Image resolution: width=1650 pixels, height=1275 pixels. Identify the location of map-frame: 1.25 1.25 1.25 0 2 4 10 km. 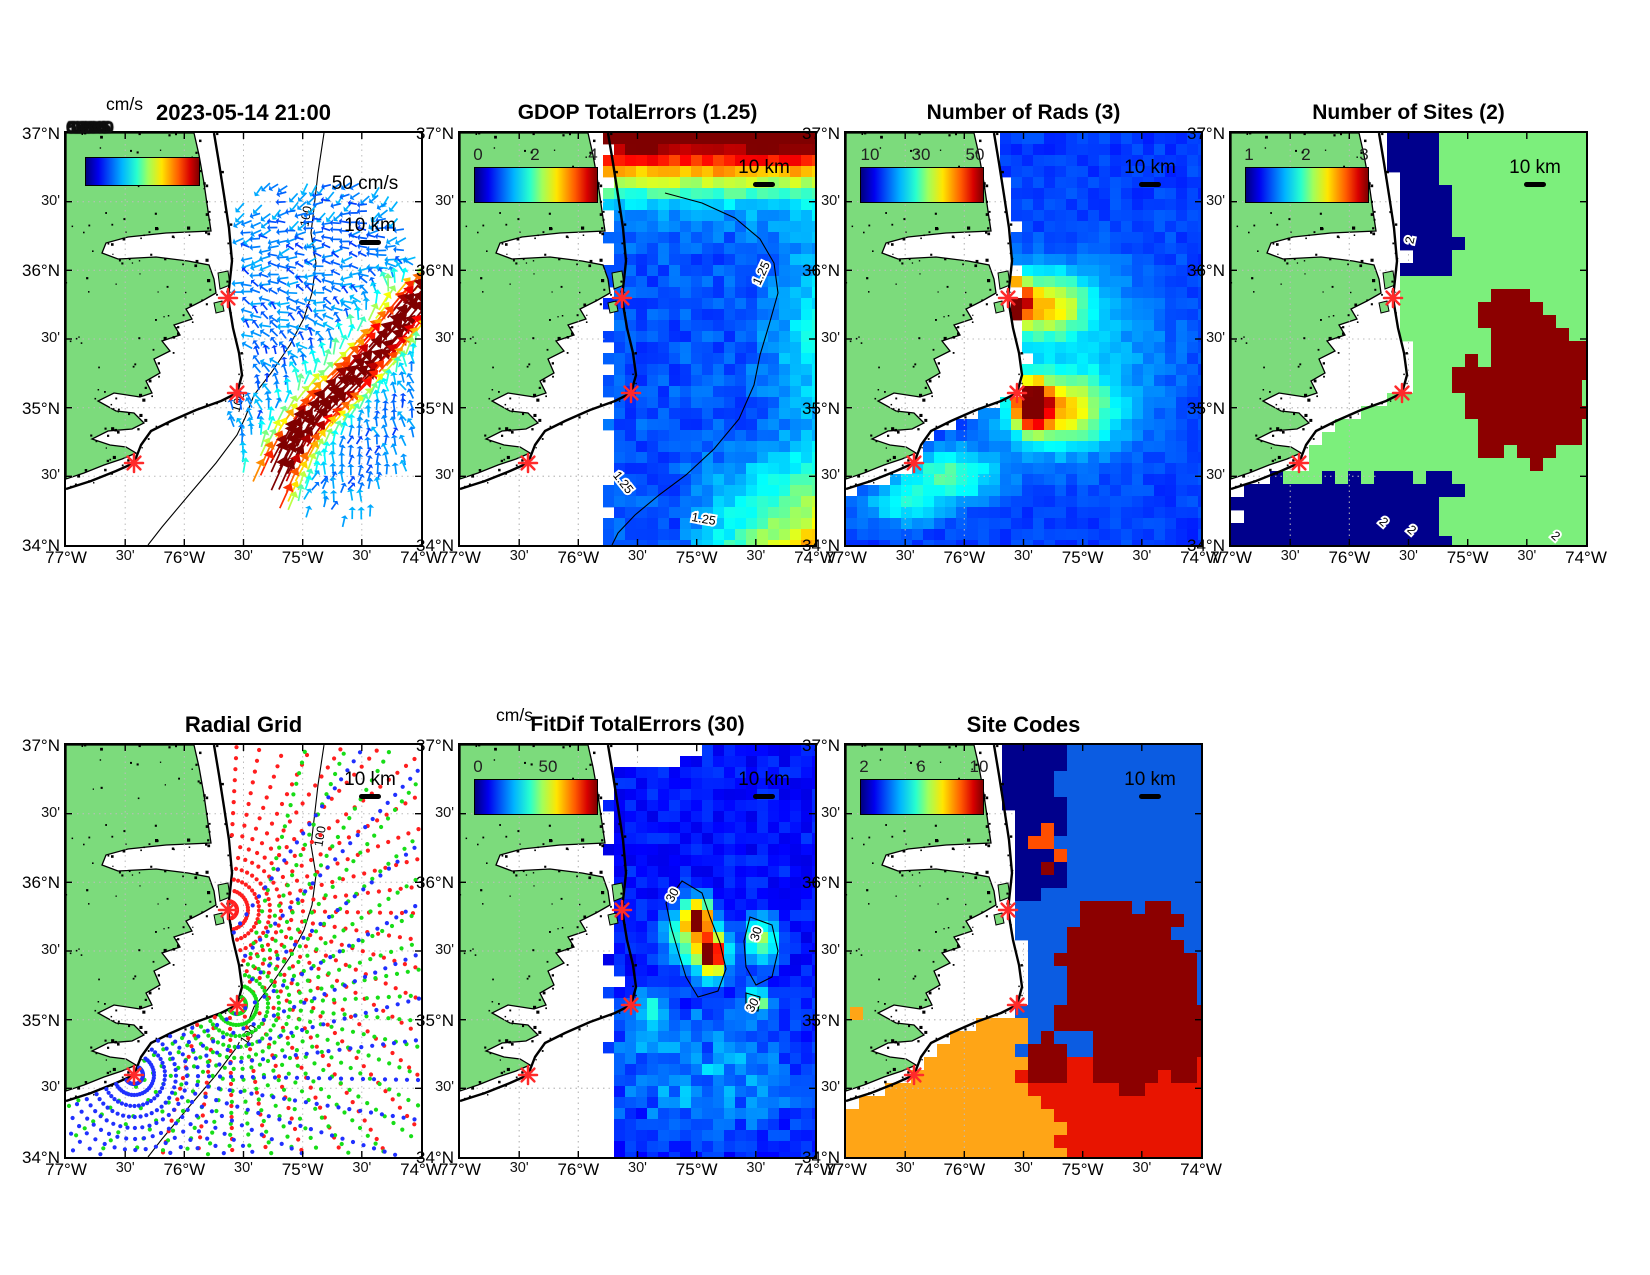
(637, 339).